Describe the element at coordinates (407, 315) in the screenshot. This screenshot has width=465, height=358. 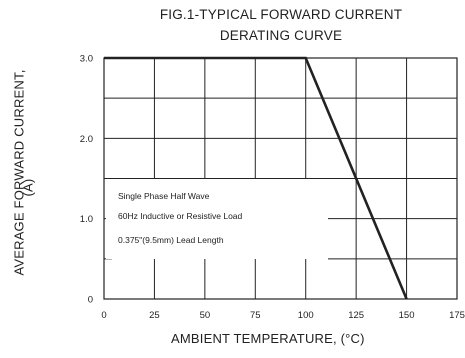
I see `x-tick-label: 150` at that location.